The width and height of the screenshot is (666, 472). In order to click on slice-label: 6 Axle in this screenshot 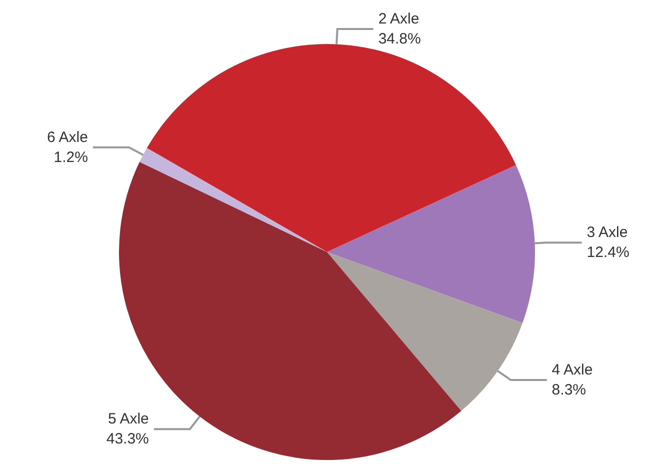, I will do `click(67, 137)`.